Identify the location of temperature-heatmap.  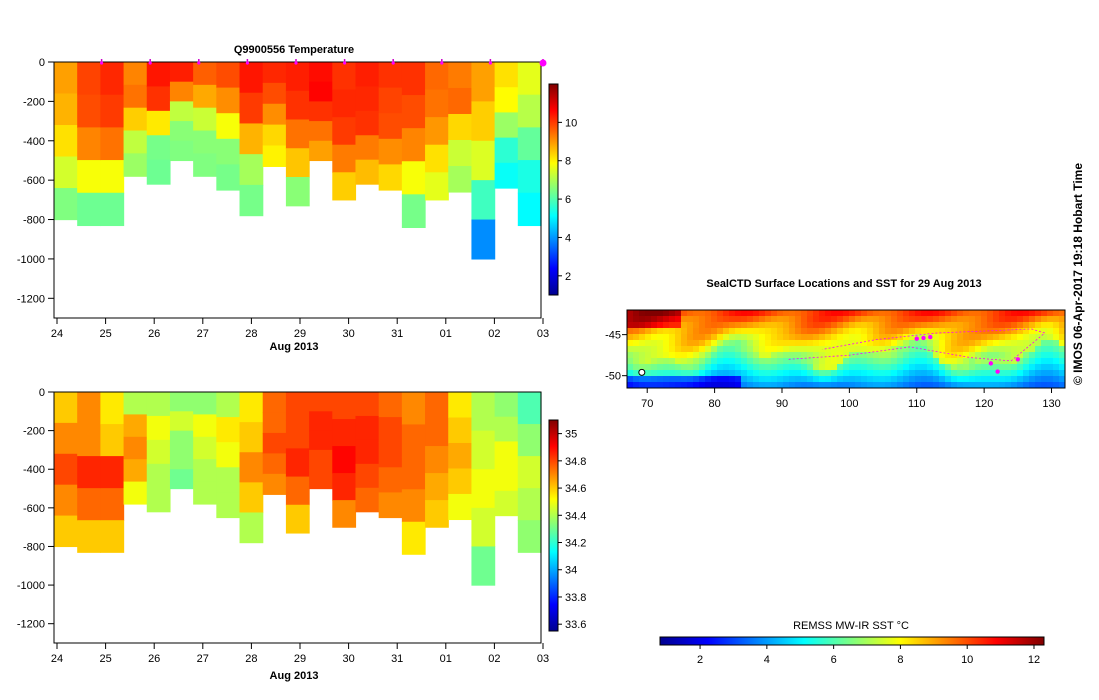
(298, 161).